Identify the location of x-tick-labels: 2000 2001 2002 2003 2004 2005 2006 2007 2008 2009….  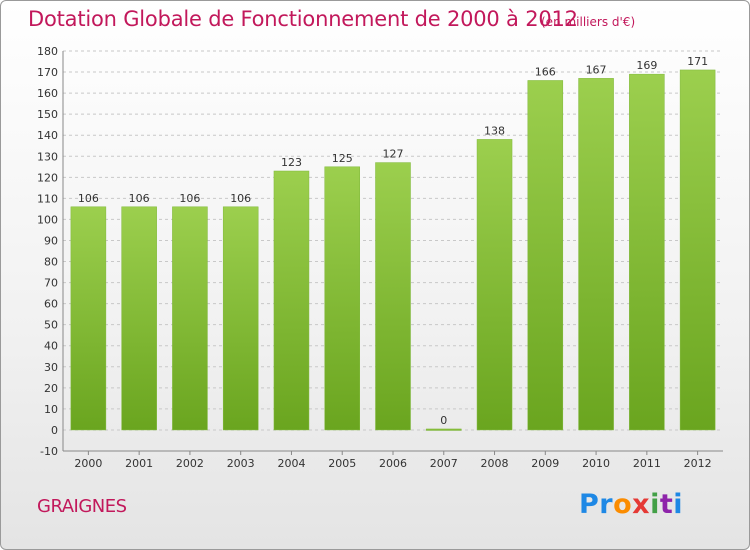
(392, 463).